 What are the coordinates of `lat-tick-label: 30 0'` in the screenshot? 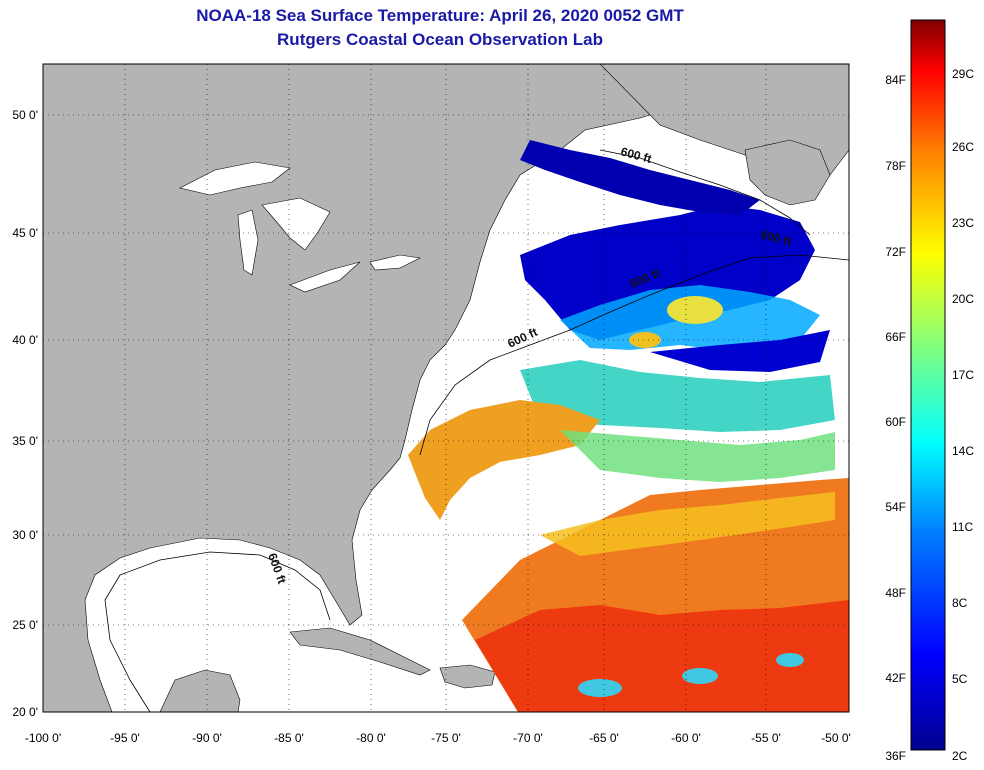 It's located at (25, 535).